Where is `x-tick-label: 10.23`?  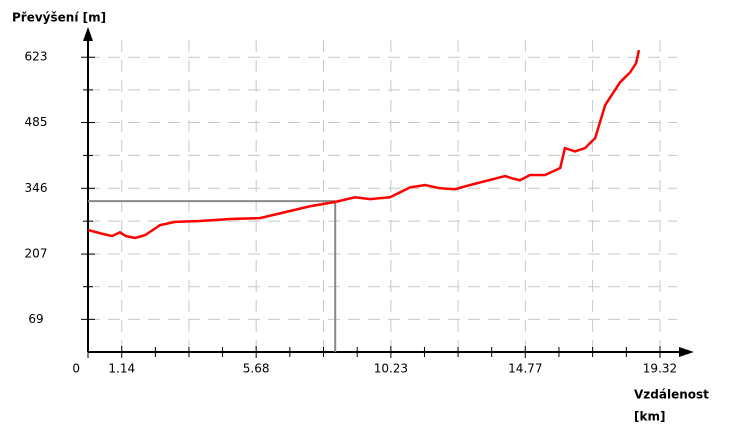
x-tick-label: 10.23 is located at coordinates (391, 369).